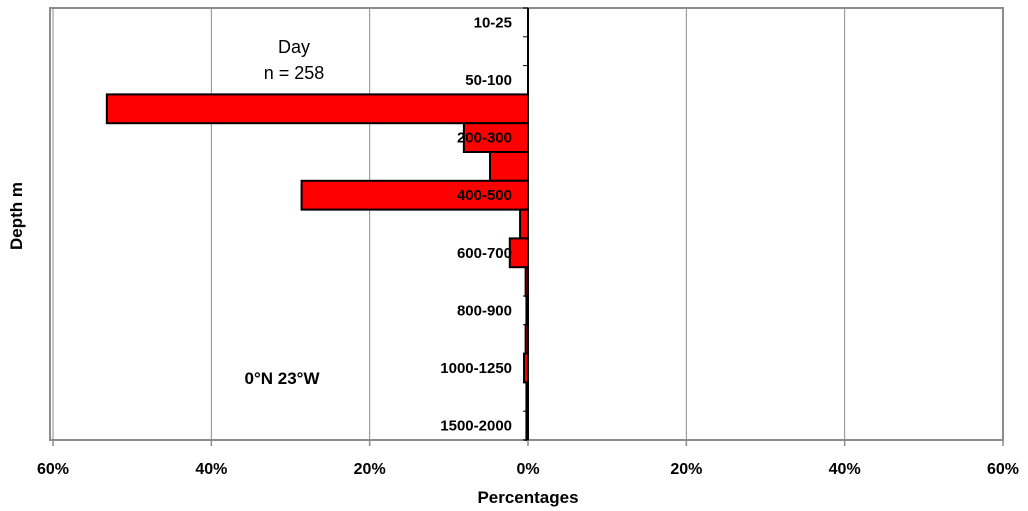 The image size is (1028, 511). What do you see at coordinates (294, 73) in the screenshot?
I see `sample-size-annotation: n = 258` at bounding box center [294, 73].